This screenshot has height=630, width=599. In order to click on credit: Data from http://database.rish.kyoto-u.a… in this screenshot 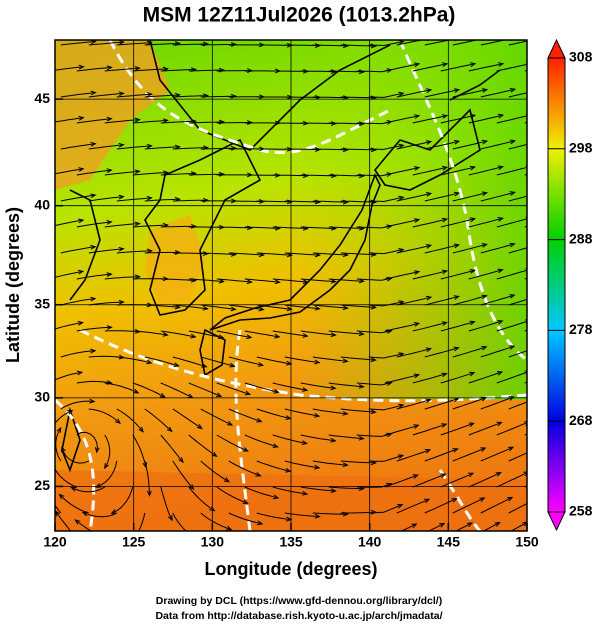, I will do `click(298, 616)`.